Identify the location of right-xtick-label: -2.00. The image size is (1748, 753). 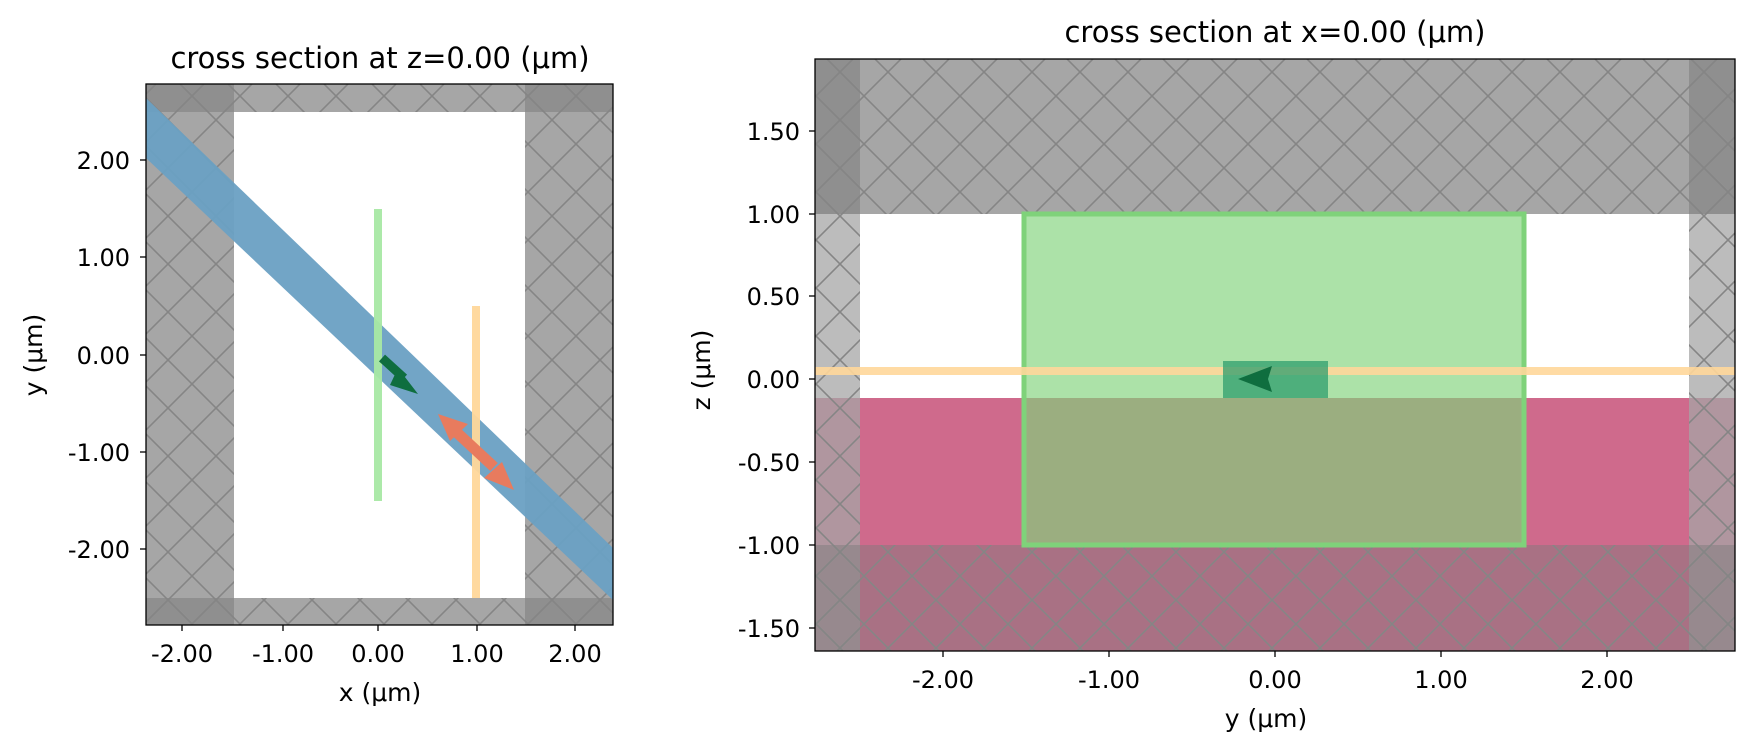
(943, 680).